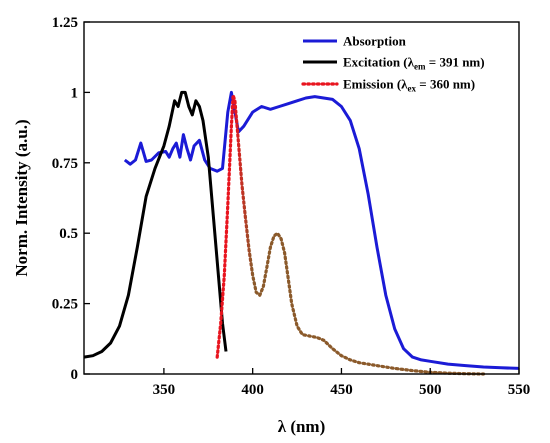 Image resolution: width=550 pixels, height=443 pixels. What do you see at coordinates (65, 305) in the screenshot?
I see `y-tick-label: 0.25` at bounding box center [65, 305].